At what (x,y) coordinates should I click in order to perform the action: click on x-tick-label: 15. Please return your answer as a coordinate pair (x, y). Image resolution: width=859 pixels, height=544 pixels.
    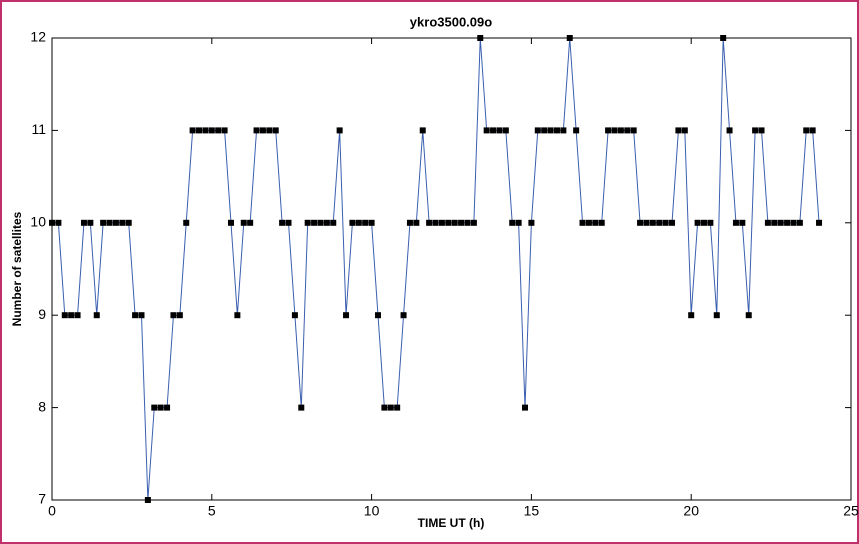
    Looking at the image, I should click on (532, 511).